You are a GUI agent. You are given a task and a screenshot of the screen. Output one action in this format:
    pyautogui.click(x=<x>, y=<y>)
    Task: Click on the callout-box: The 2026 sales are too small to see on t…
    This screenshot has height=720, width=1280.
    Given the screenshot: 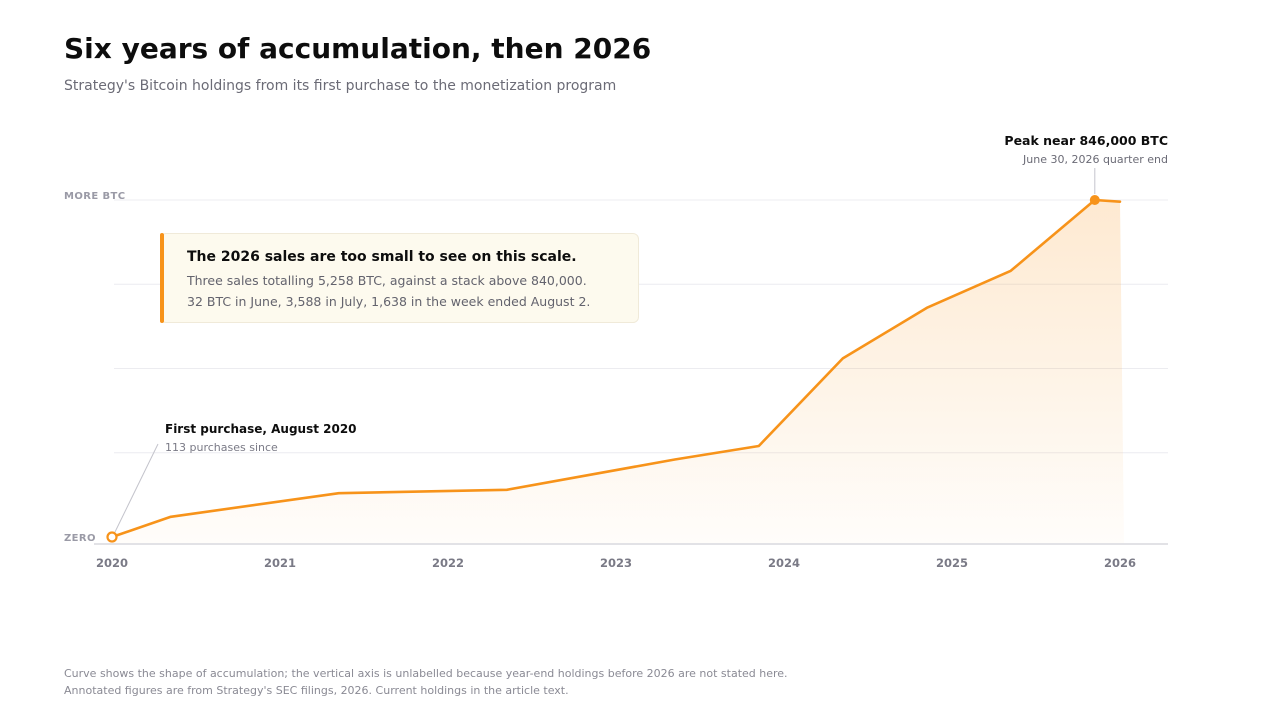 What is the action you would take?
    pyautogui.click(x=399, y=278)
    